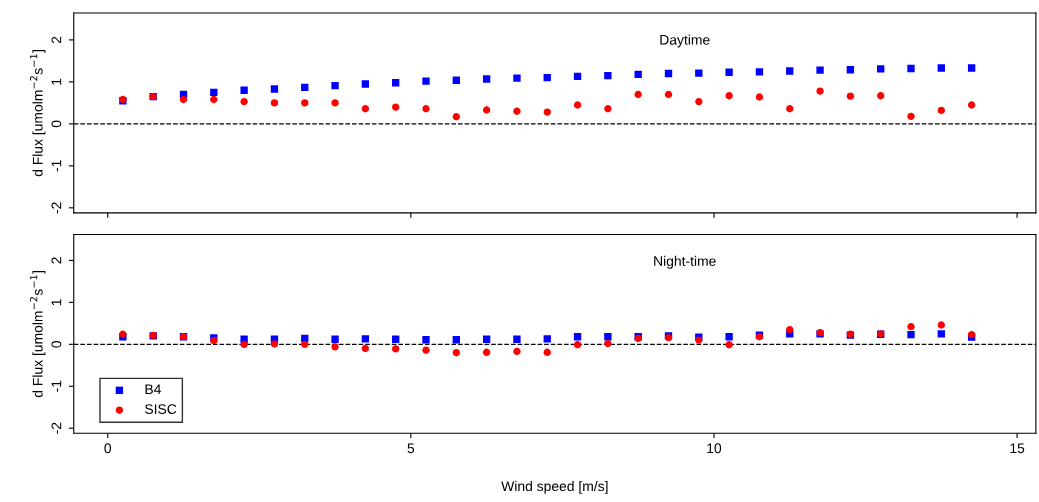  I want to click on x-tick-label: 10, so click(714, 448).